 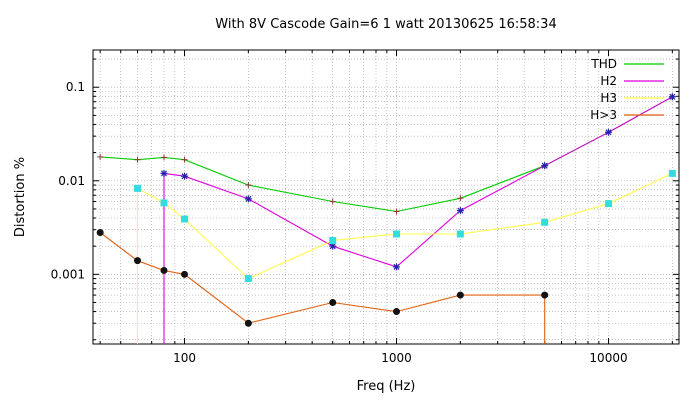 What do you see at coordinates (627, 89) in the screenshot?
I see `legend: THD H2 H3 H>3` at bounding box center [627, 89].